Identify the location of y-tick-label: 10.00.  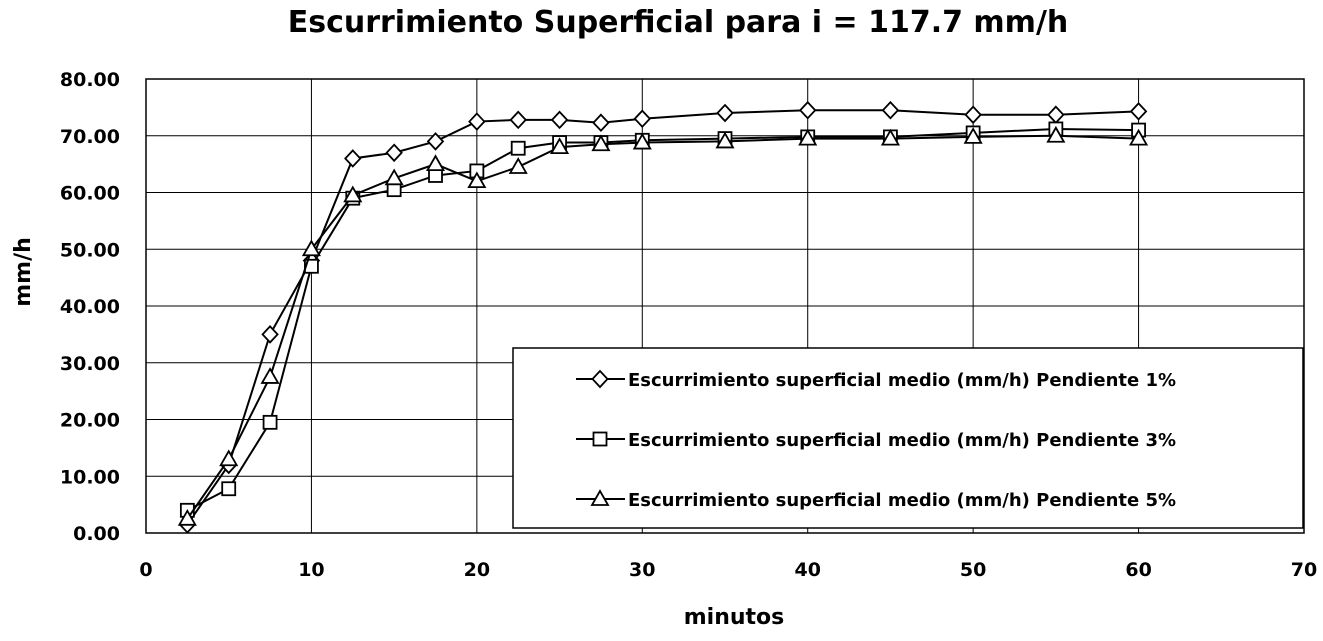
(90, 477).